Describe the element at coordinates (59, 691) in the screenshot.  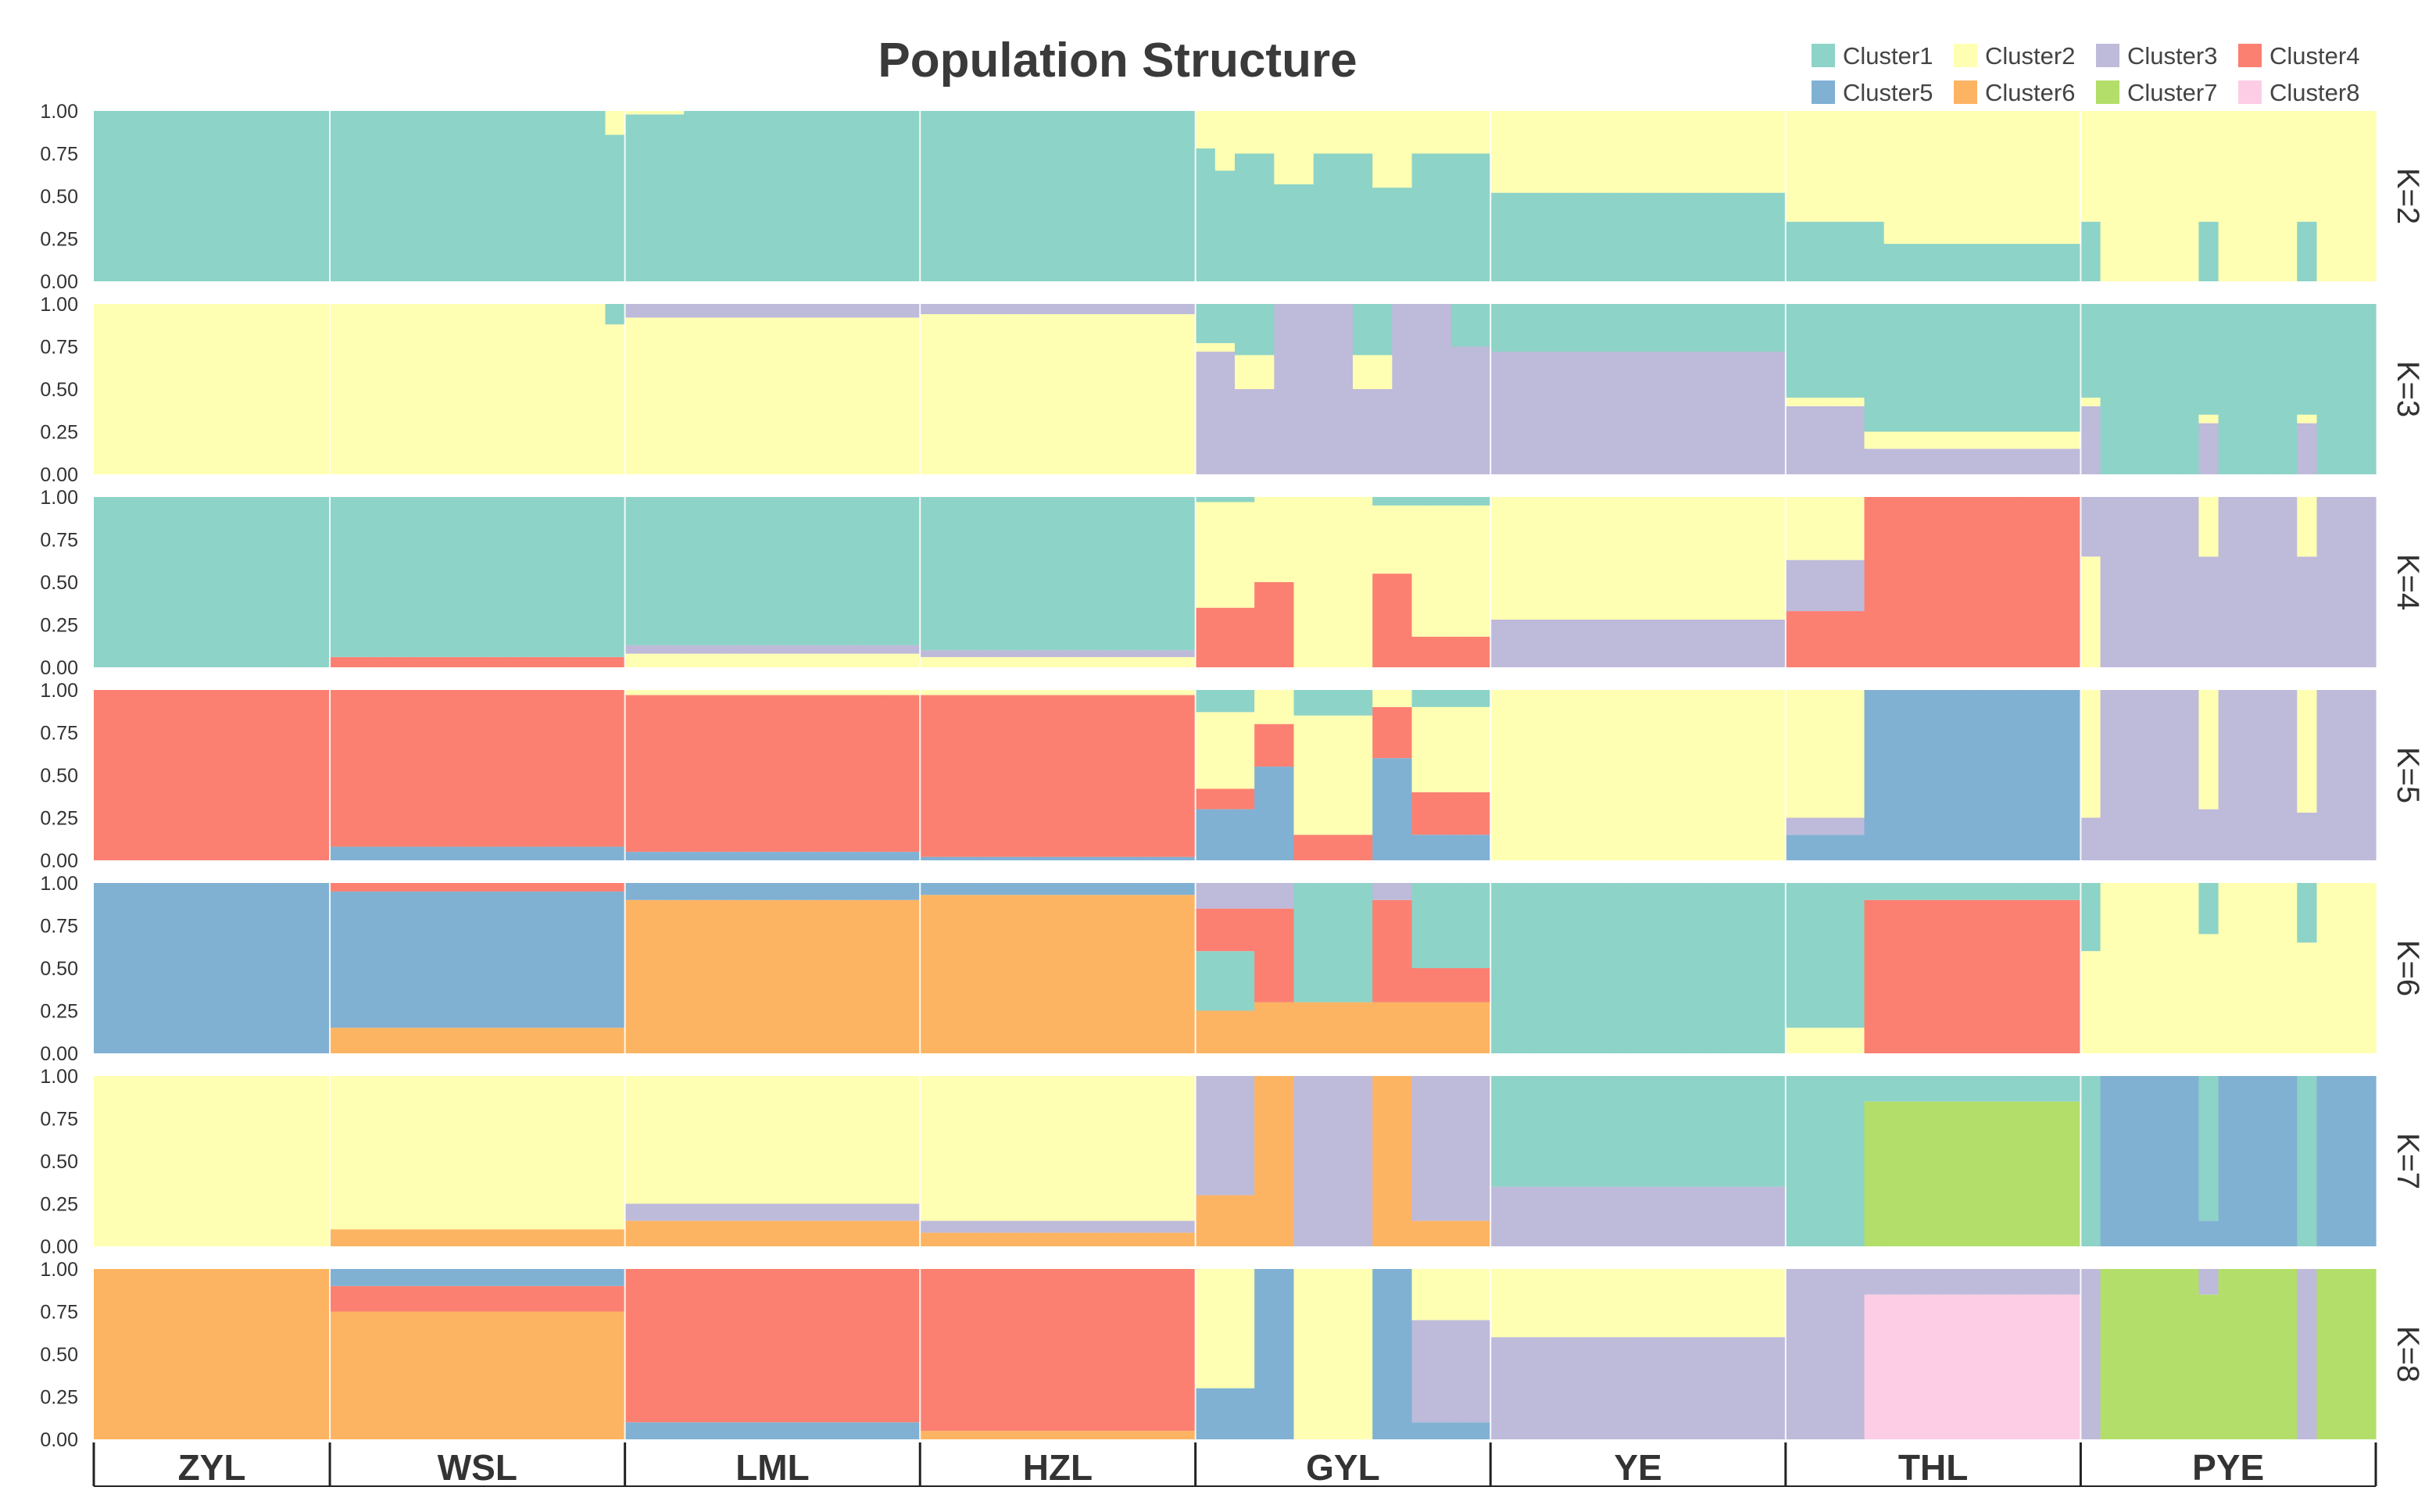
I see `y-tick-label: 1.00` at that location.